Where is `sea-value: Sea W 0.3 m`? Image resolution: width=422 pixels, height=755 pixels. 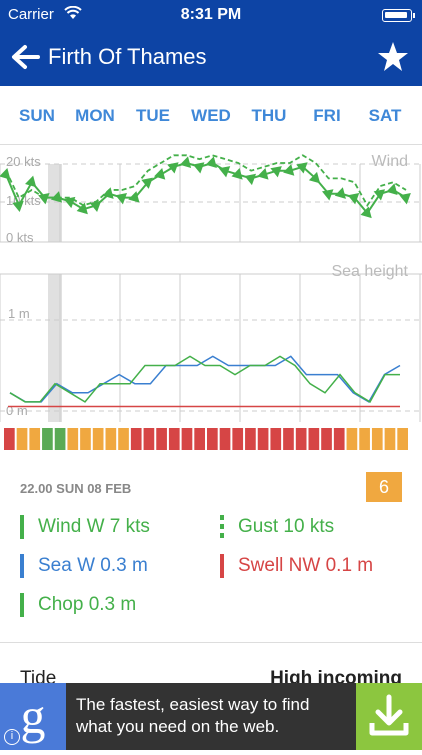
sea-value: Sea W 0.3 m is located at coordinates (93, 565).